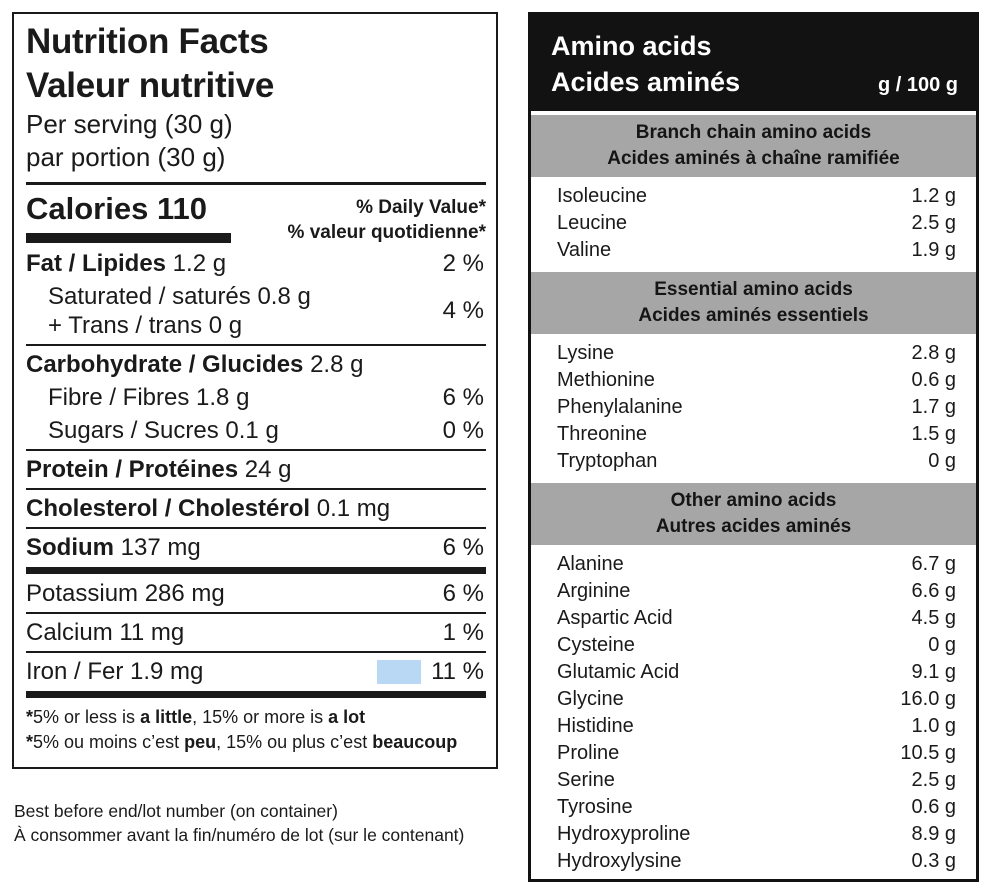 The width and height of the screenshot is (986, 888). I want to click on nutrient-percent: 11 %, so click(431, 672).